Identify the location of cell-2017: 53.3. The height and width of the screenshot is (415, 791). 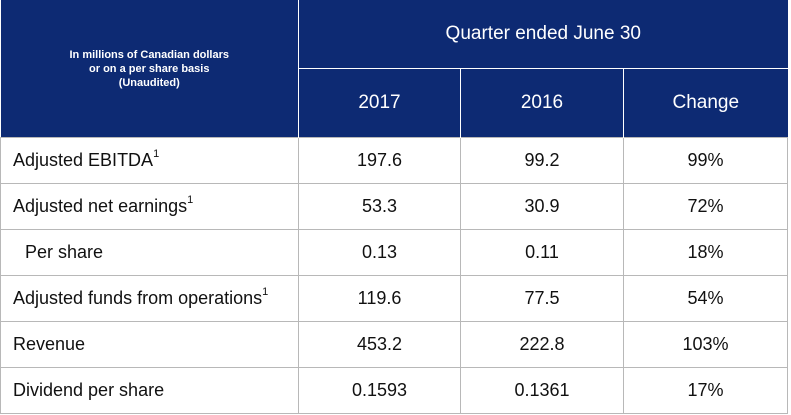
(379, 206).